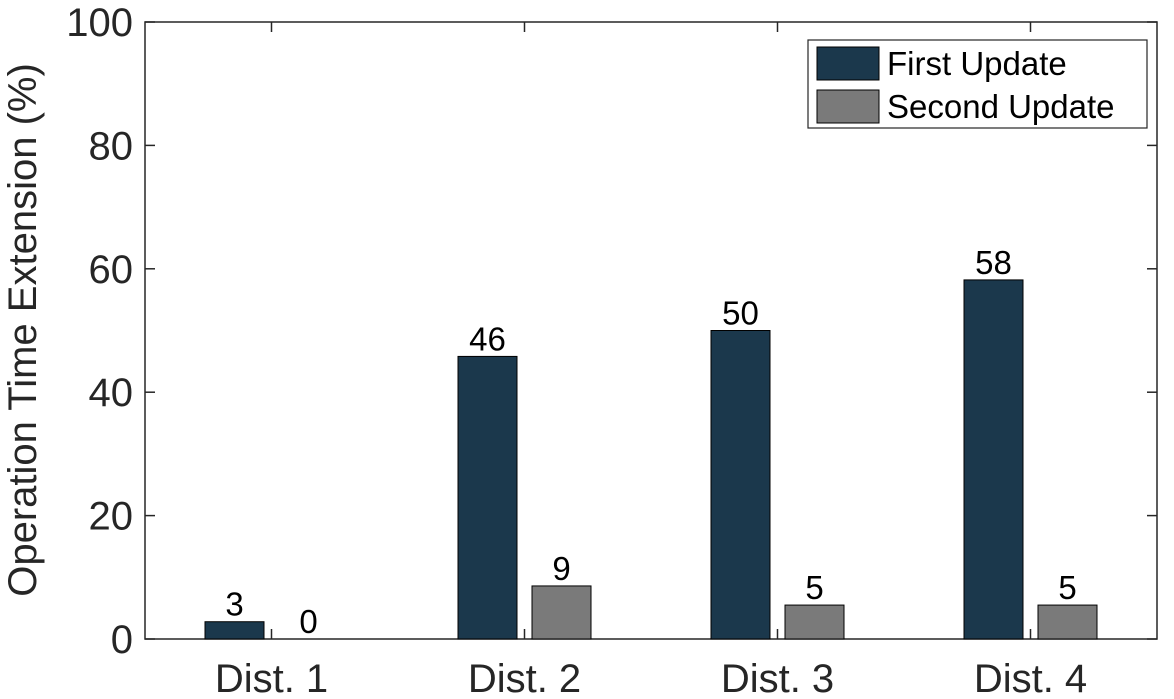 Image resolution: width=1174 pixels, height=699 pixels. Describe the element at coordinates (111, 146) in the screenshot. I see `y-tick-label: 80` at that location.